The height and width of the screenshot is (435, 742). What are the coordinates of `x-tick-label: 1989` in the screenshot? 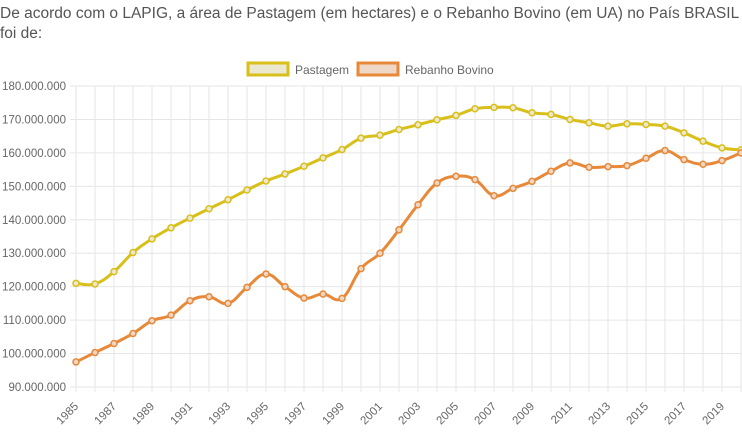 It's located at (144, 414).